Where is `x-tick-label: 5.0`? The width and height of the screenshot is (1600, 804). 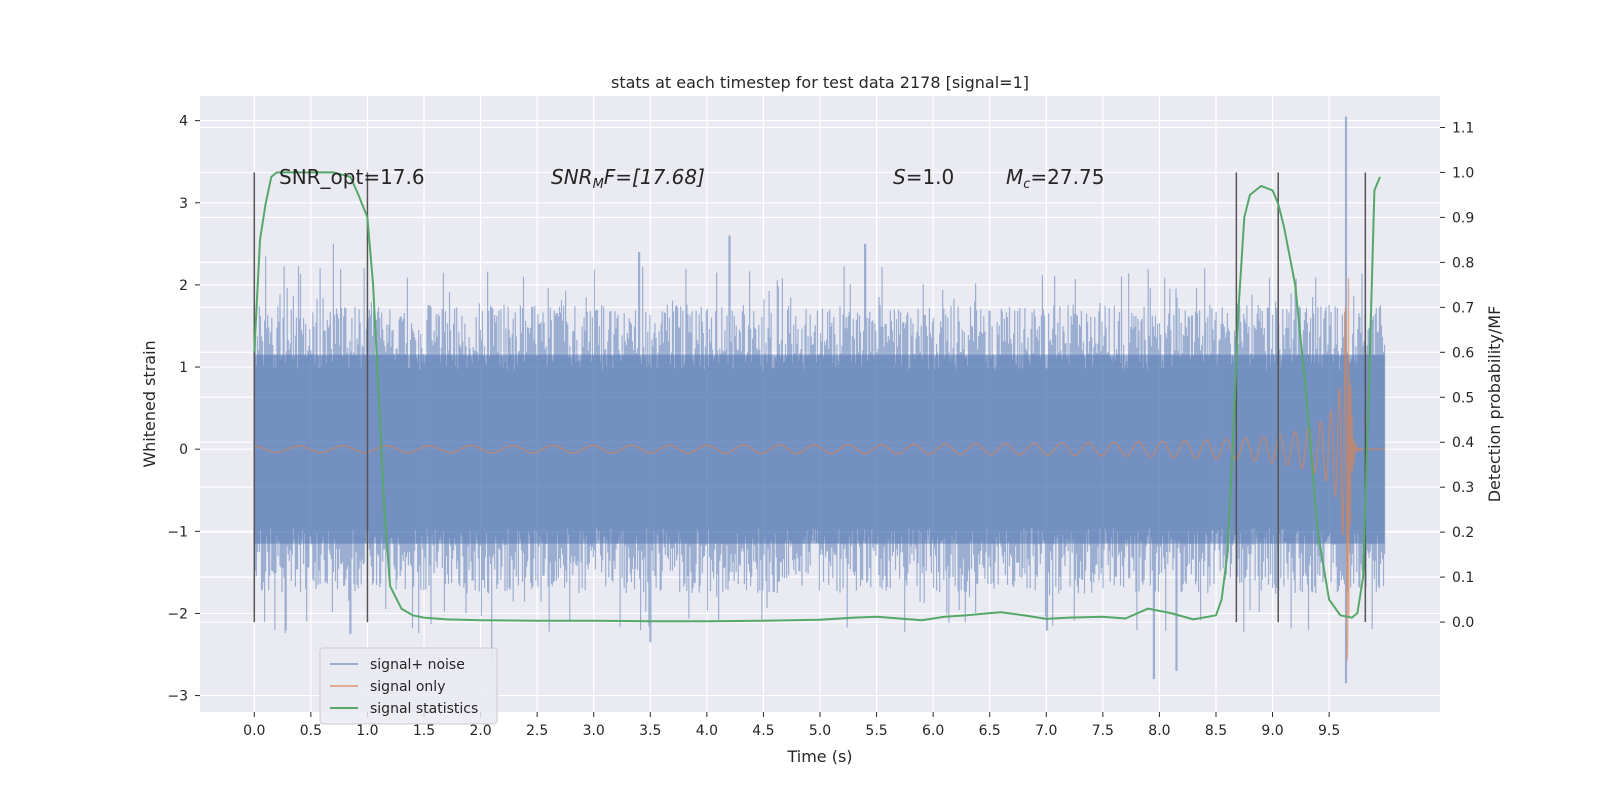 x-tick-label: 5.0 is located at coordinates (820, 731).